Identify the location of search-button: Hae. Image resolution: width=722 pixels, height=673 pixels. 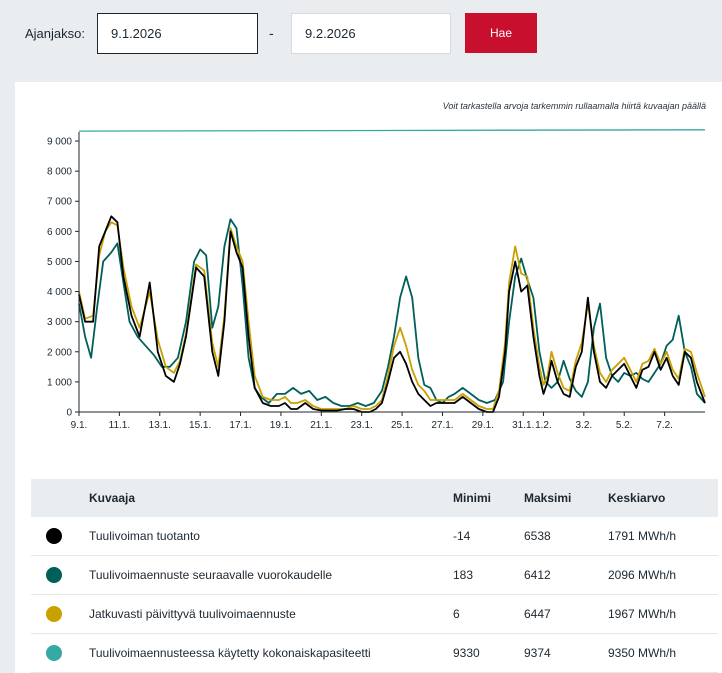
(501, 33).